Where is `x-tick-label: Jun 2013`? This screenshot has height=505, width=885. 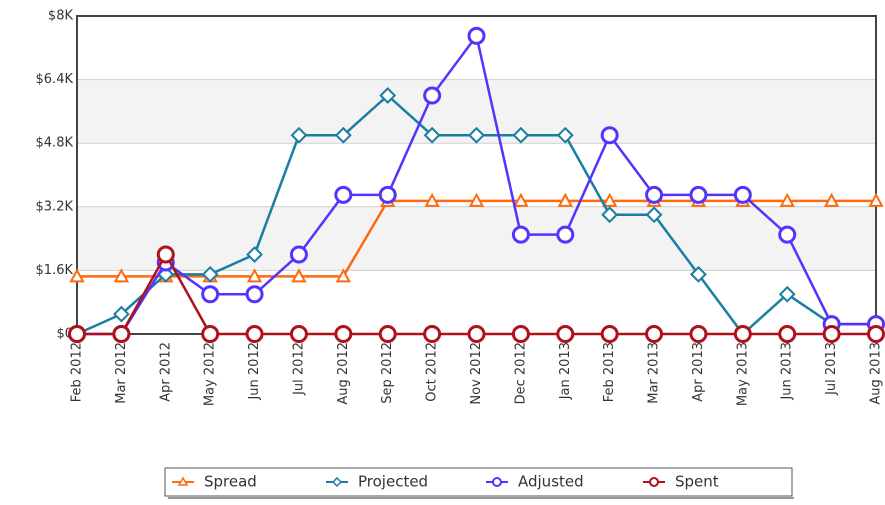
x-tick-label: Jun 2013 is located at coordinates (787, 371).